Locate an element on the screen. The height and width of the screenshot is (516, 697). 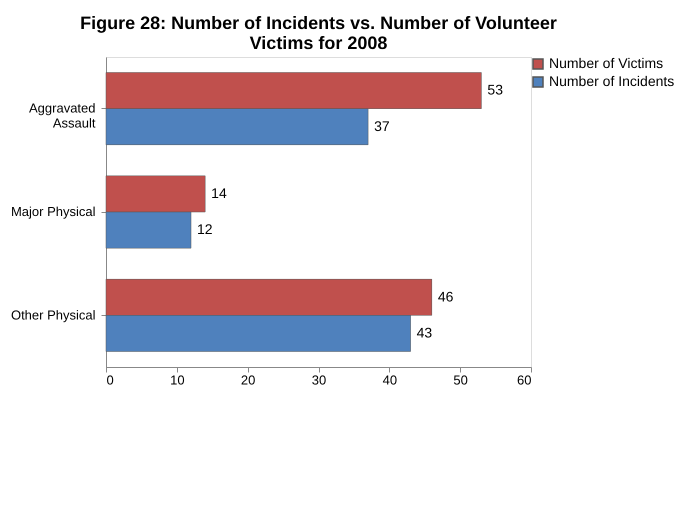
x-tick-label: 10 is located at coordinates (177, 380).